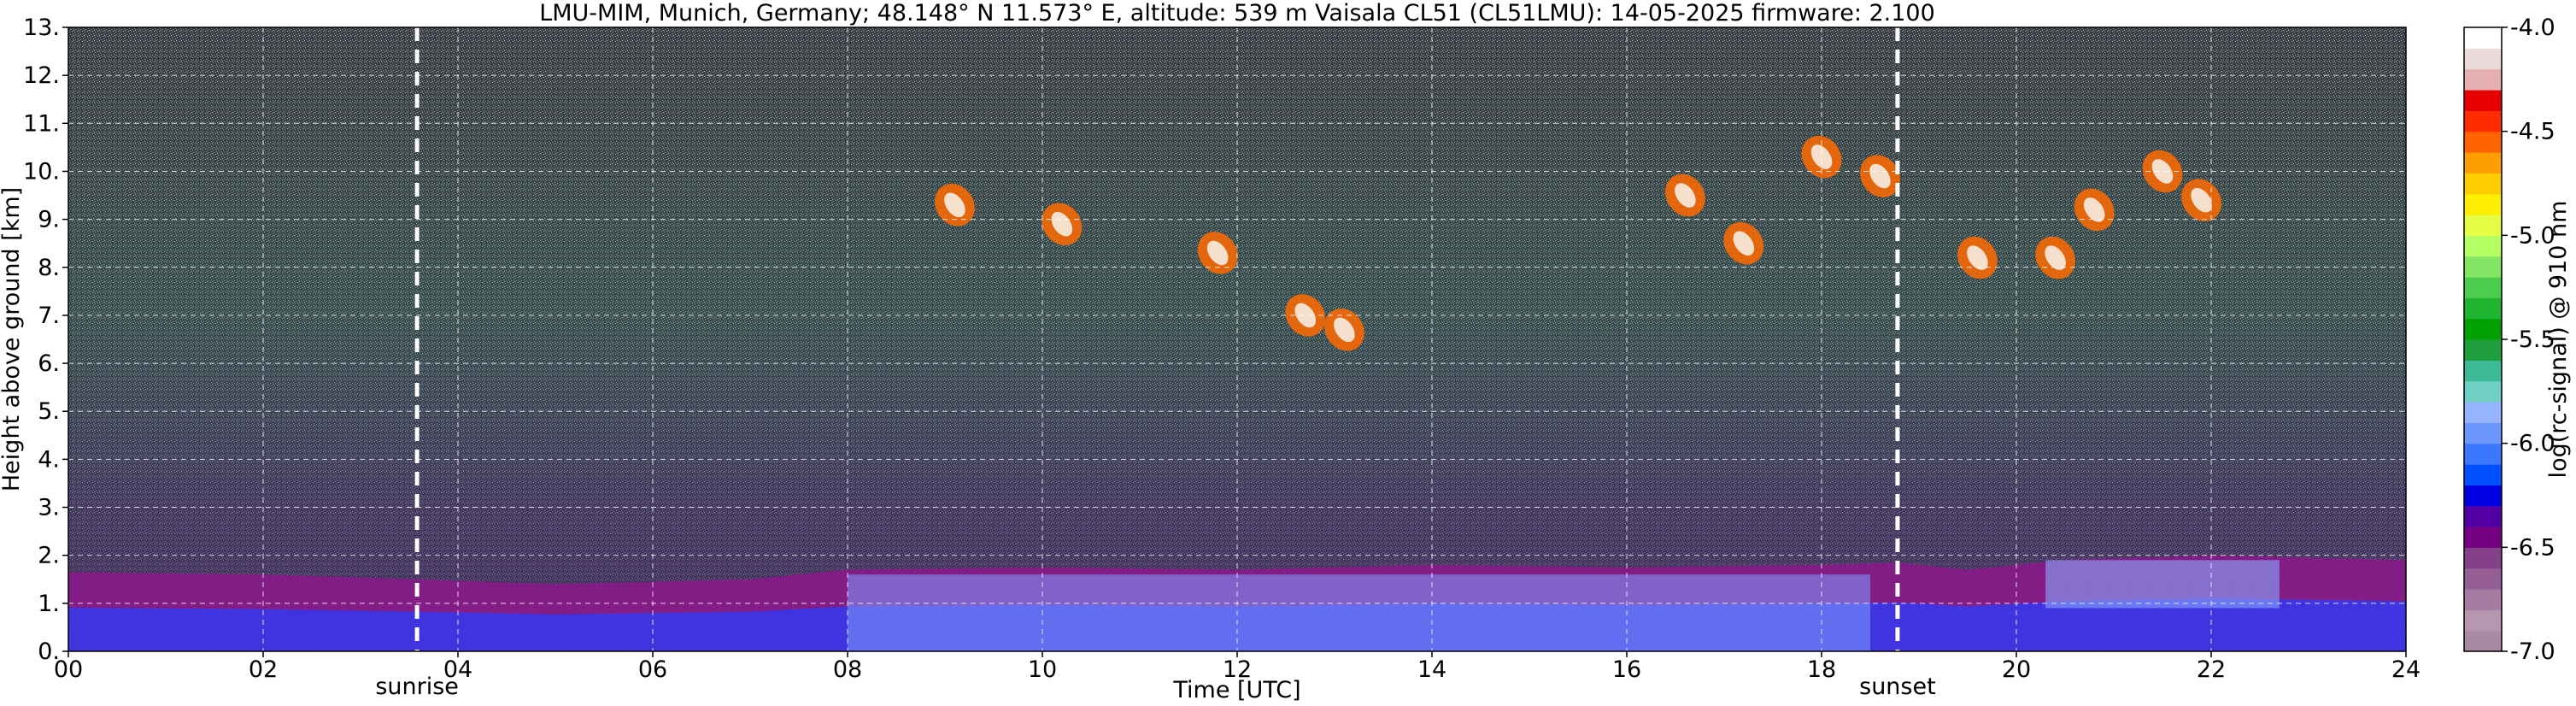 The image size is (2576, 706). I want to click on y-tick-label: 1., so click(49, 604).